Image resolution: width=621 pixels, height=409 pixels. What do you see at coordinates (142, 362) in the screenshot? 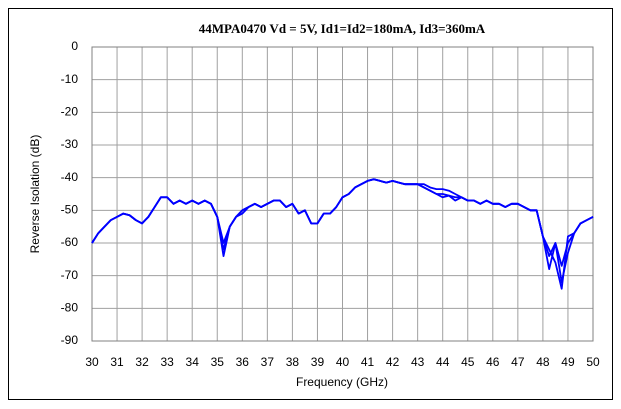
I see `x-tick-label: 32` at bounding box center [142, 362].